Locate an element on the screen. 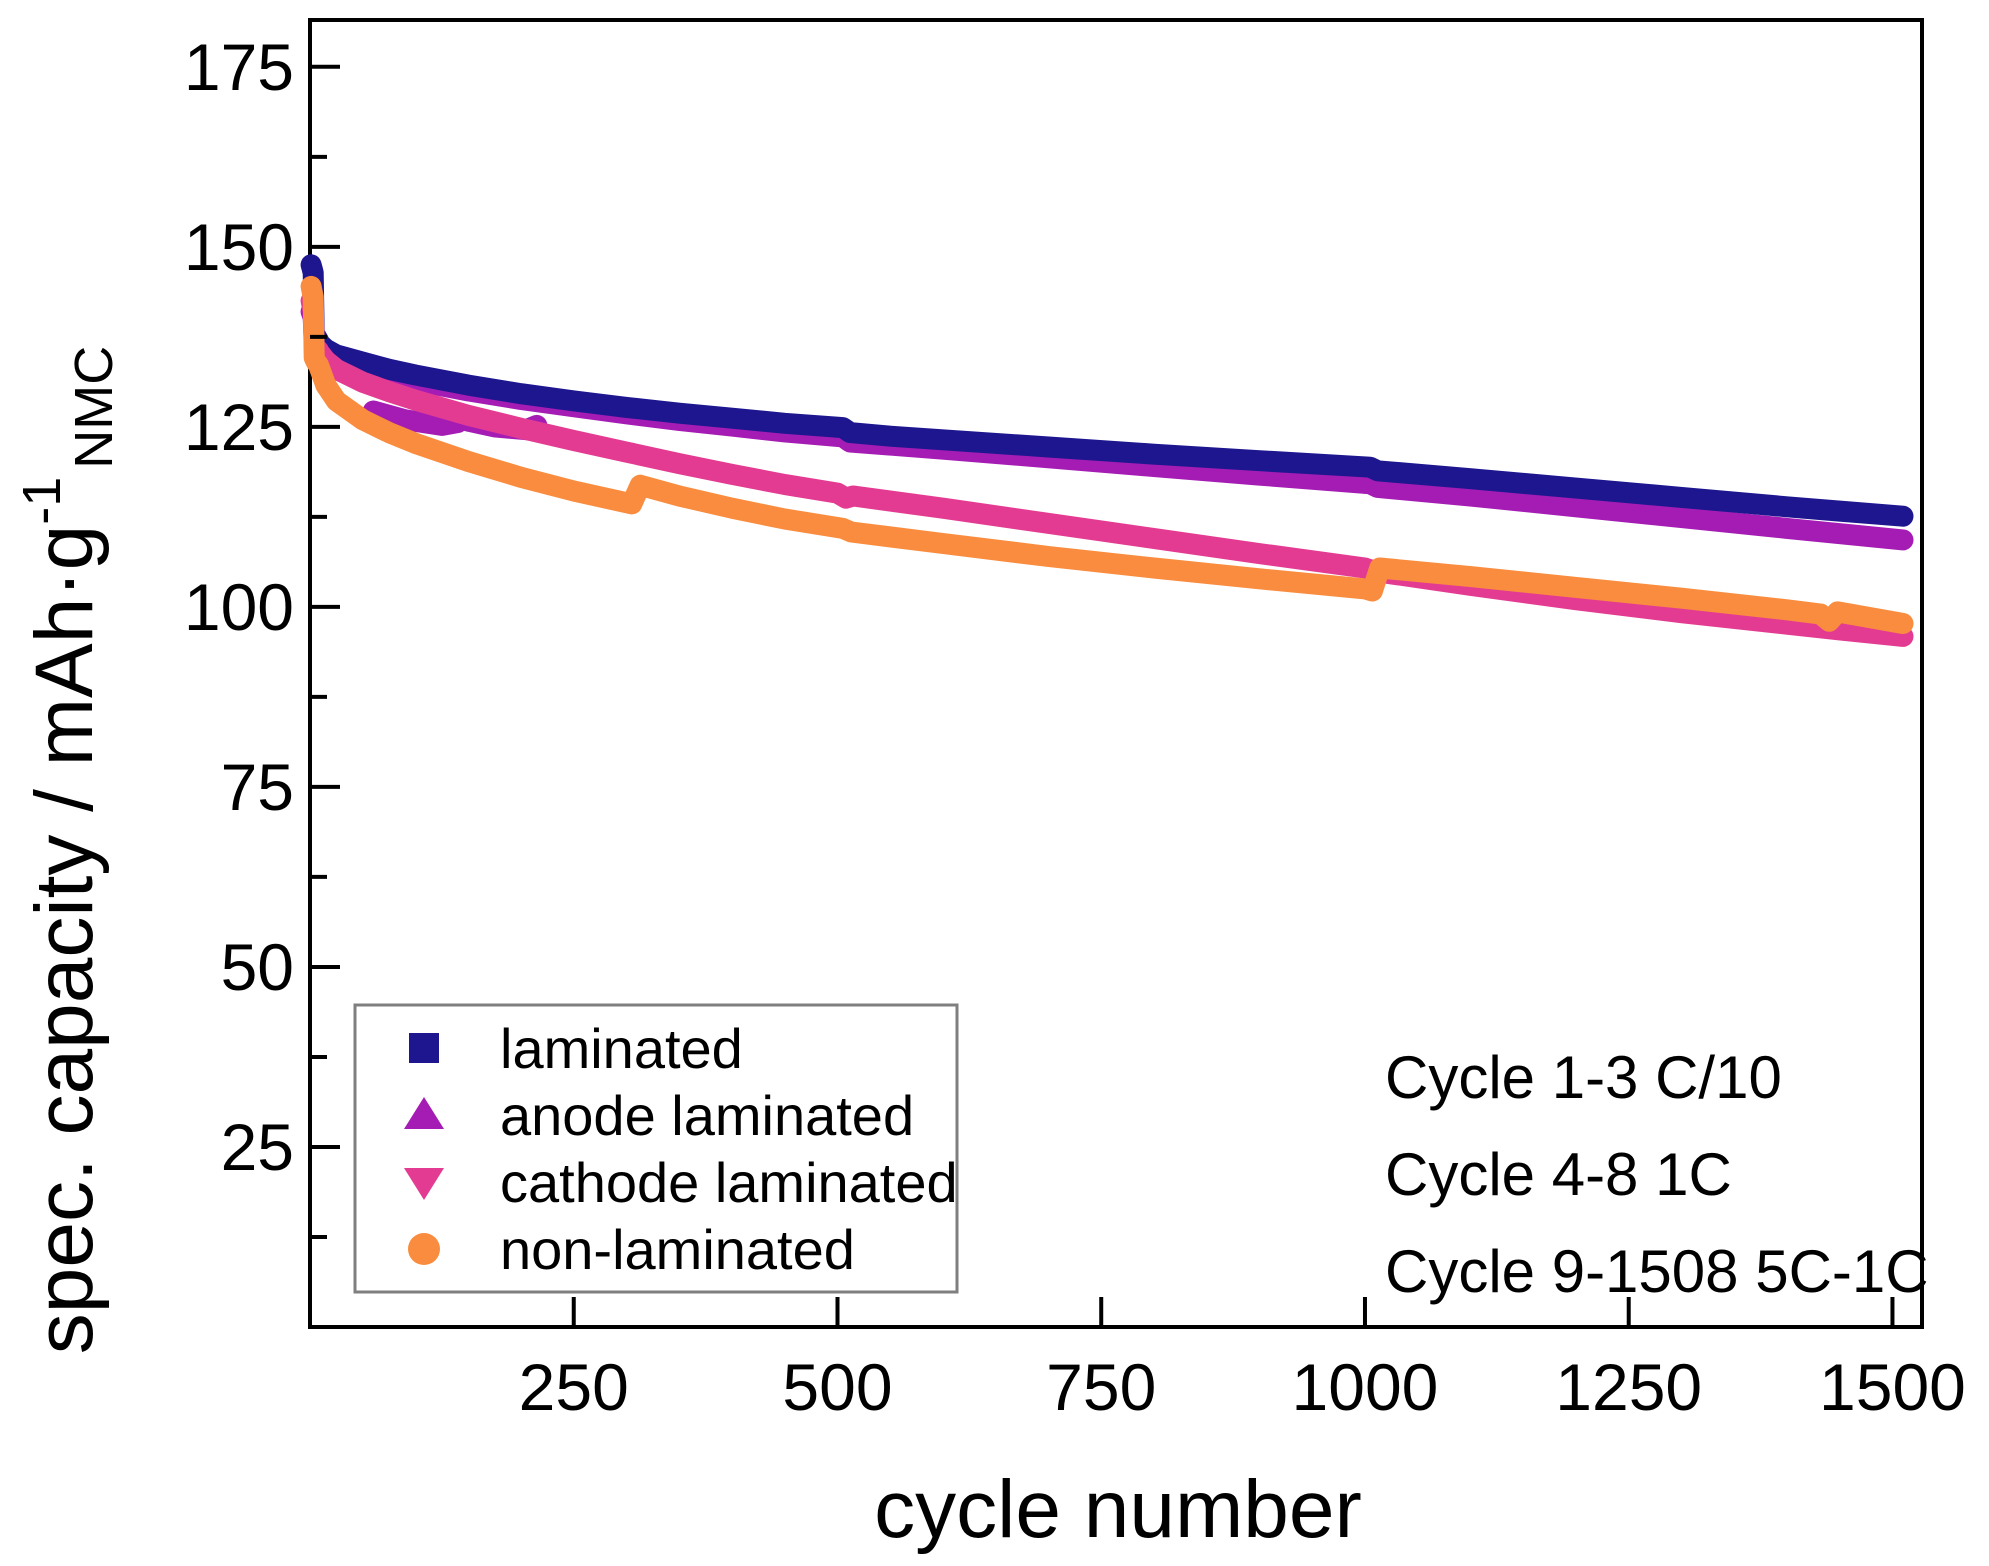 The width and height of the screenshot is (1989, 1566). legend-label-non-laminated: non-laminated is located at coordinates (677, 1249).